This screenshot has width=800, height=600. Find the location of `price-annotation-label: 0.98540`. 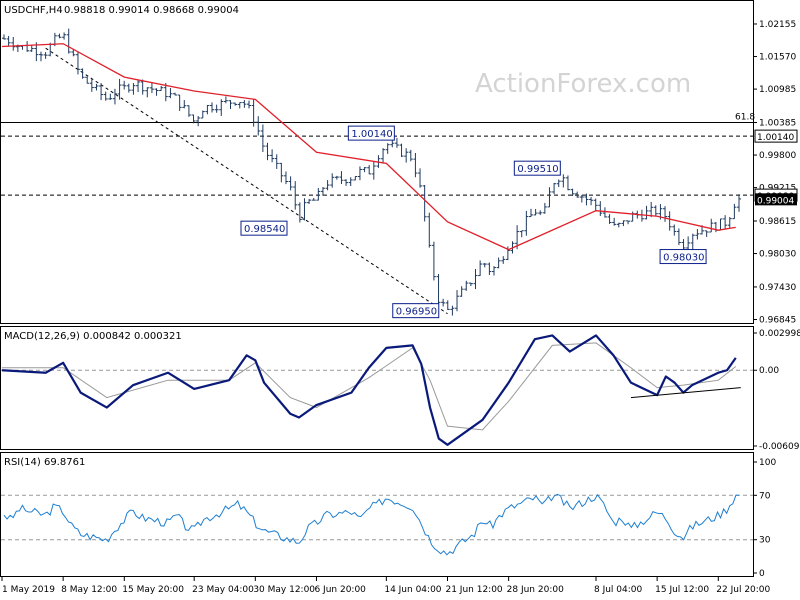

price-annotation-label: 0.98540 is located at coordinates (264, 229).